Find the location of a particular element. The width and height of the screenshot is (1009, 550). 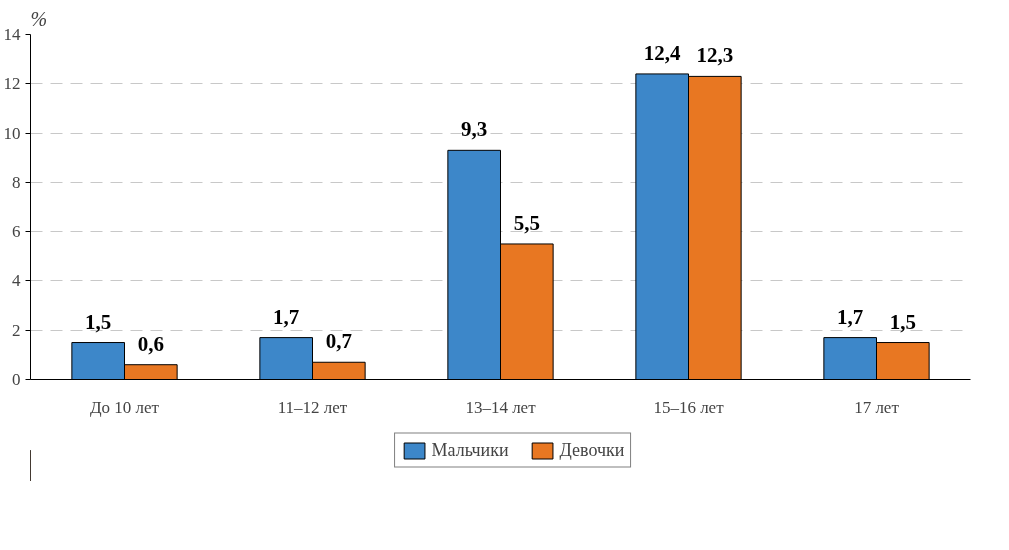

y-tick-label: 6 is located at coordinates (16, 232).